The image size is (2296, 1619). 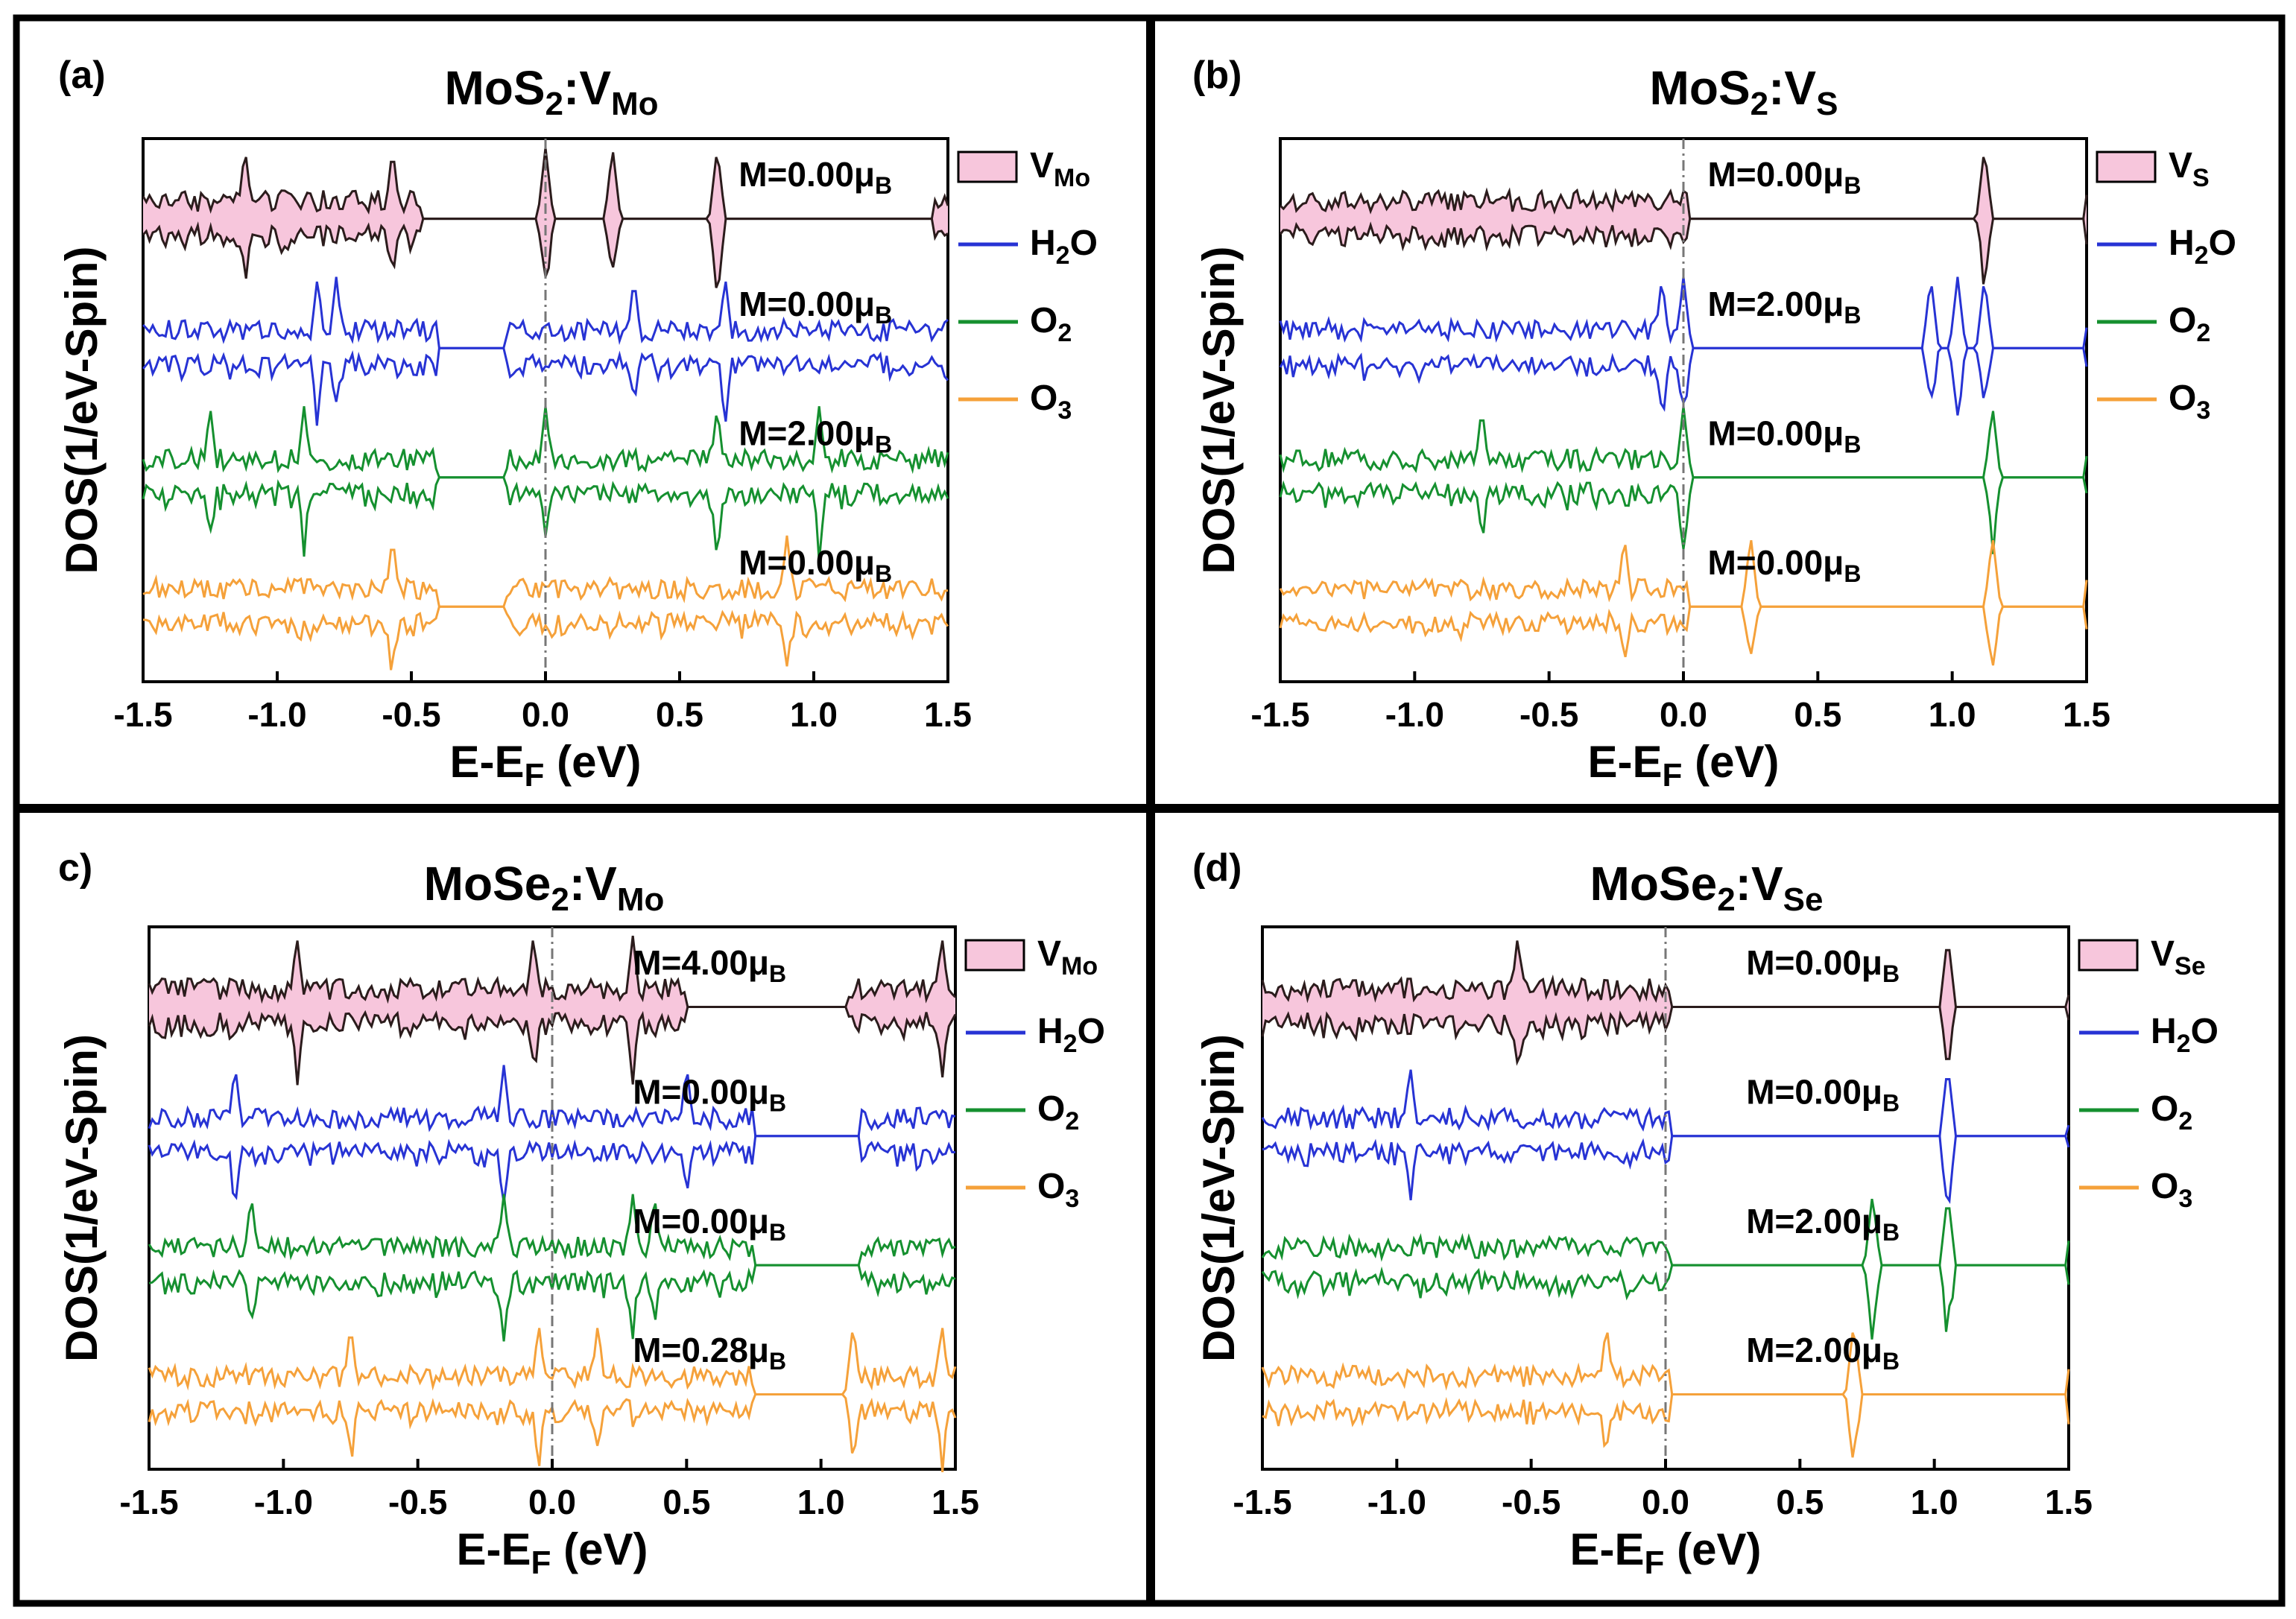 What do you see at coordinates (709, 1353) in the screenshot?
I see `moment-label: M=0.28μB` at bounding box center [709, 1353].